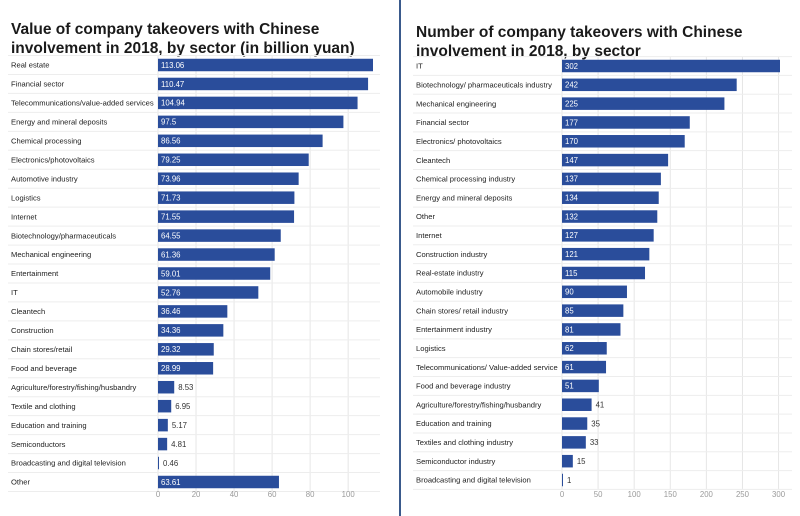 The height and width of the screenshot is (516, 800). I want to click on value-label: 6.95, so click(183, 406).